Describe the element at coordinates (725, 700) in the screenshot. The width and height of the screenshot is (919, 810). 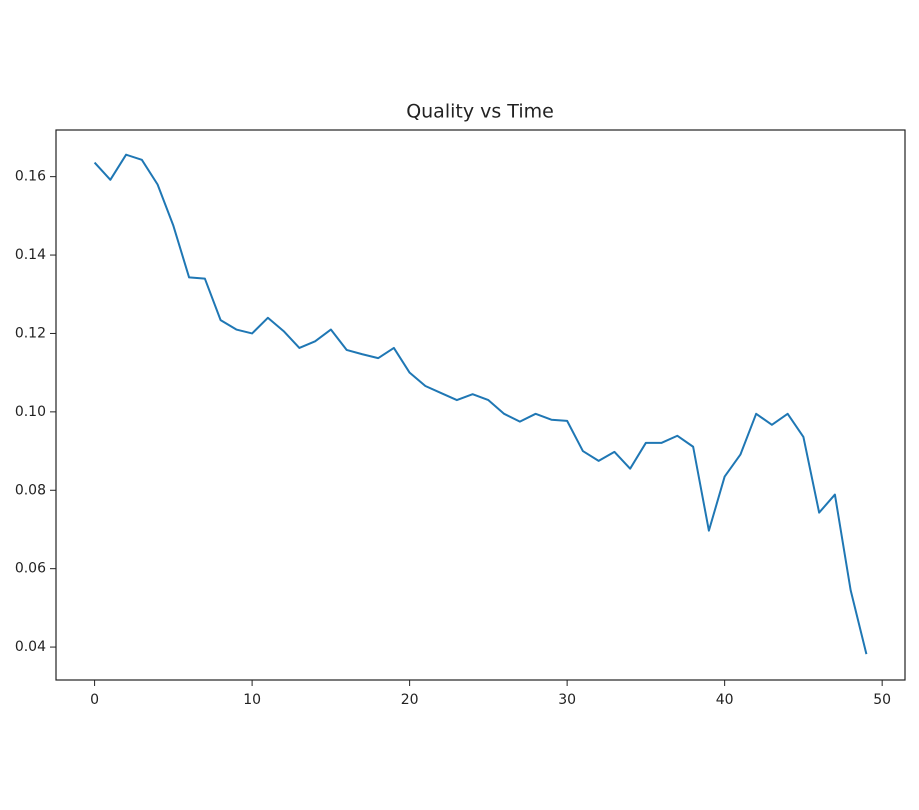
I see `x-tick-label: 40` at that location.